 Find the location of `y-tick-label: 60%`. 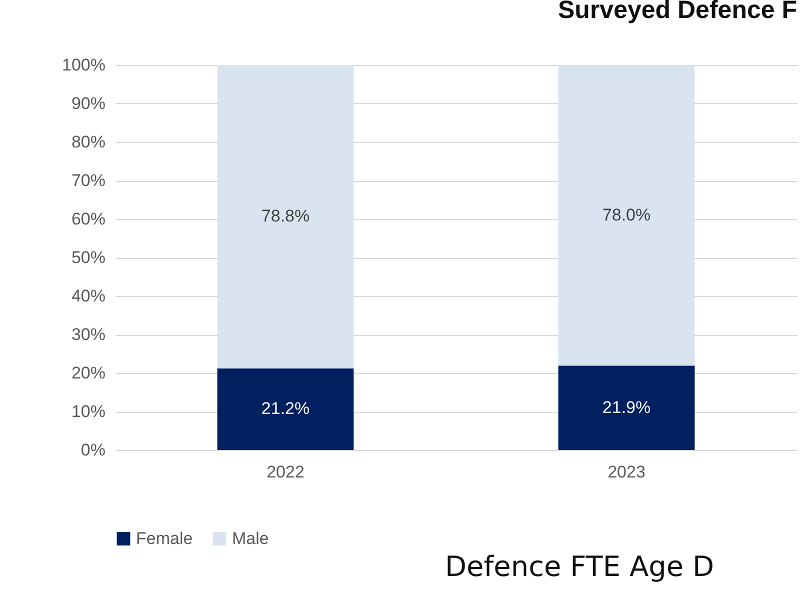

y-tick-label: 60% is located at coordinates (88, 219).